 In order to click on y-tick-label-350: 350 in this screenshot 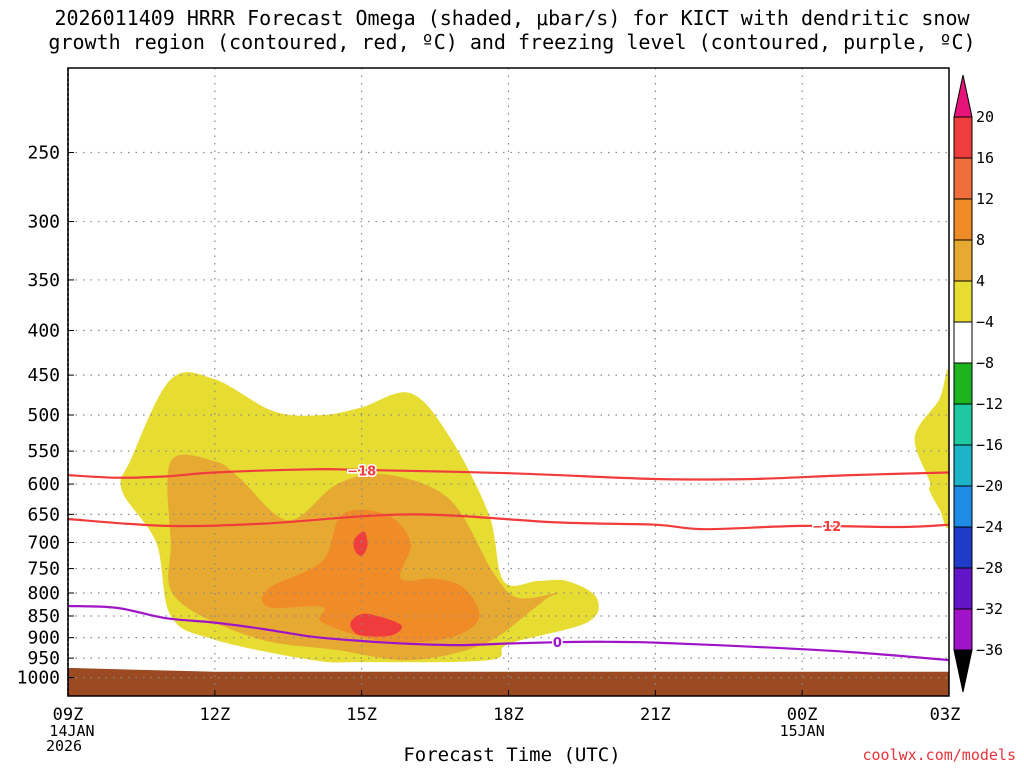, I will do `click(43, 280)`.